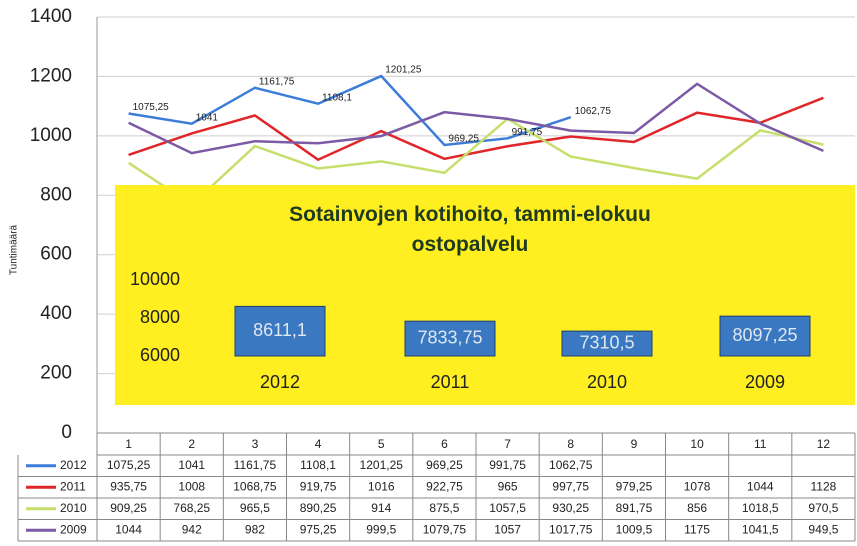 This screenshot has height=546, width=857. I want to click on x-tick-label: 5, so click(381, 444).